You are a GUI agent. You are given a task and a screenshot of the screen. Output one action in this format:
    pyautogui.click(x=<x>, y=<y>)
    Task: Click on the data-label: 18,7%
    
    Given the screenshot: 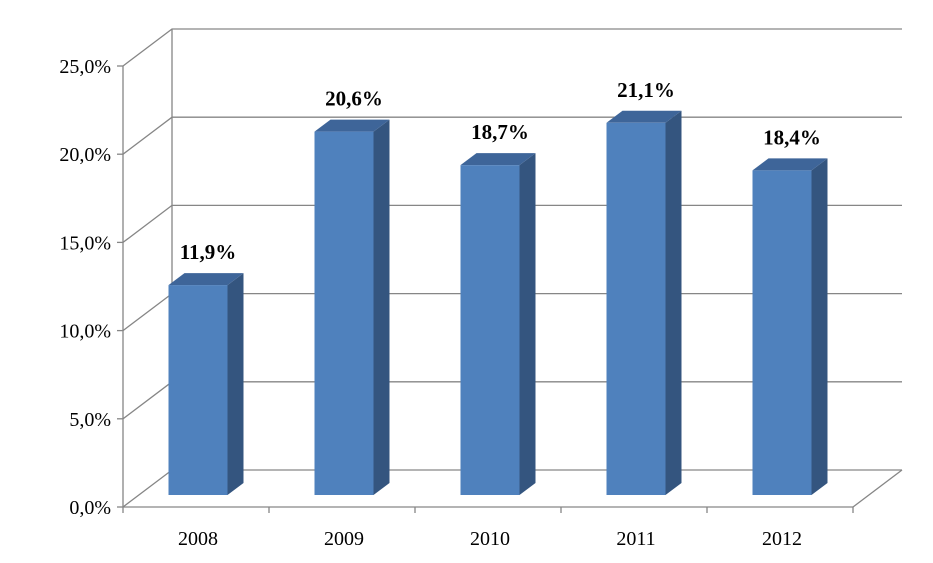 What is the action you would take?
    pyautogui.click(x=500, y=132)
    